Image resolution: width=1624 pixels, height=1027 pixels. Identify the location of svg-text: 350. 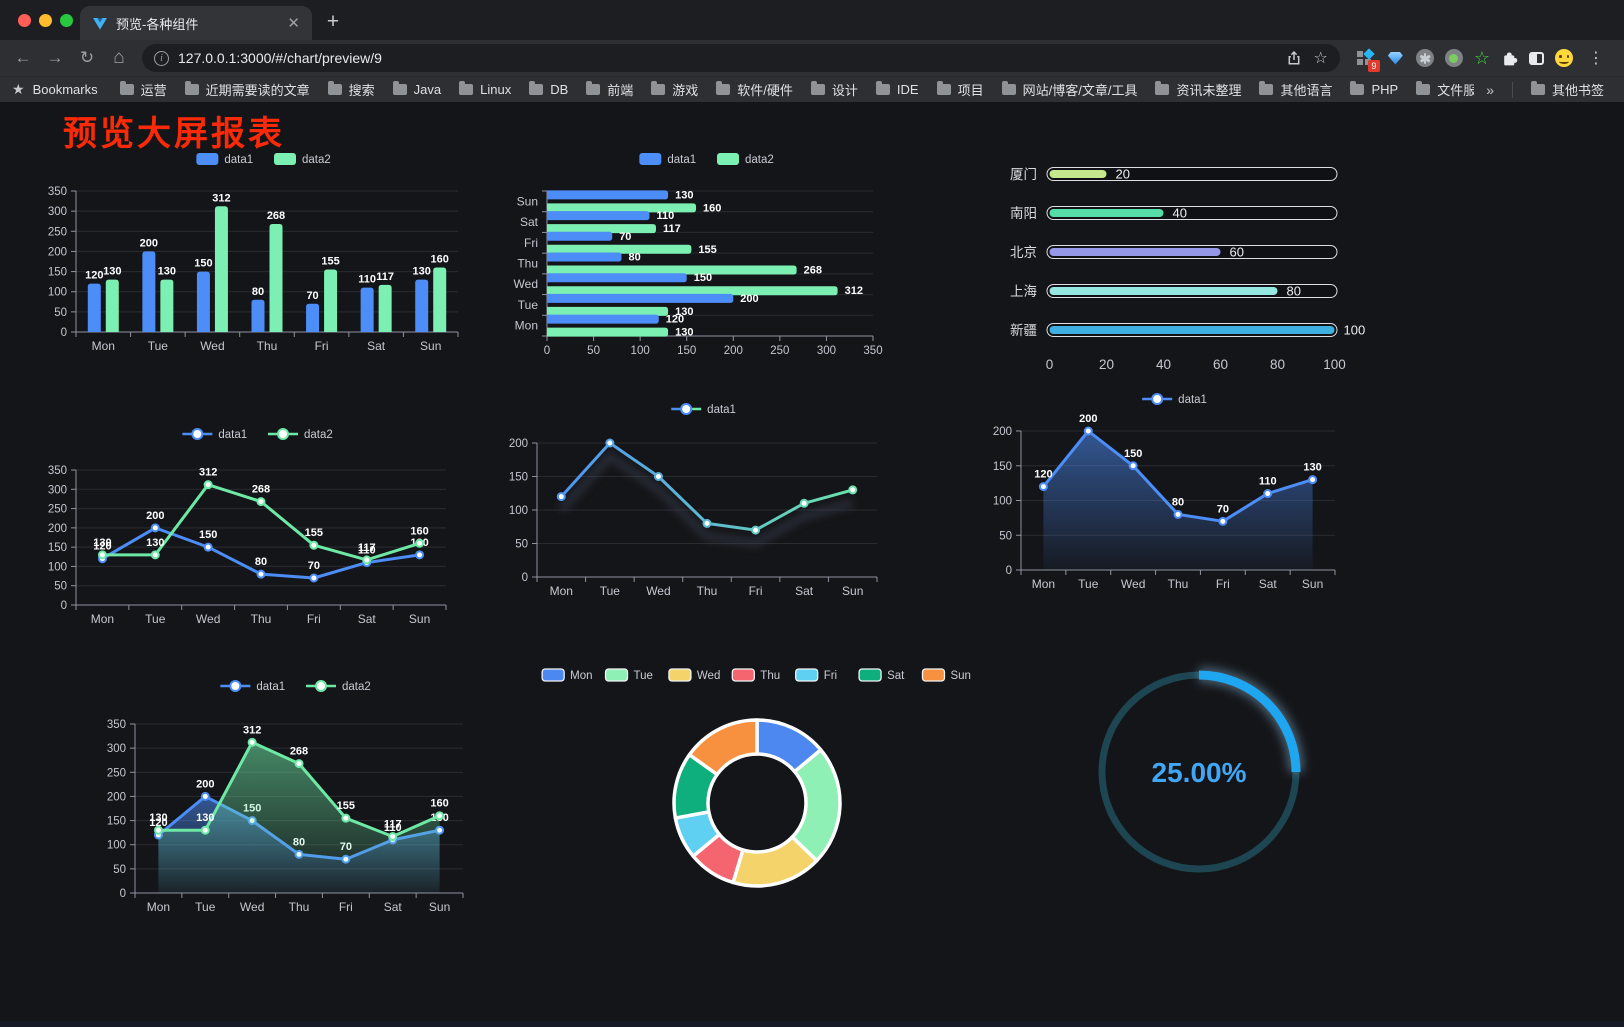
(57, 192).